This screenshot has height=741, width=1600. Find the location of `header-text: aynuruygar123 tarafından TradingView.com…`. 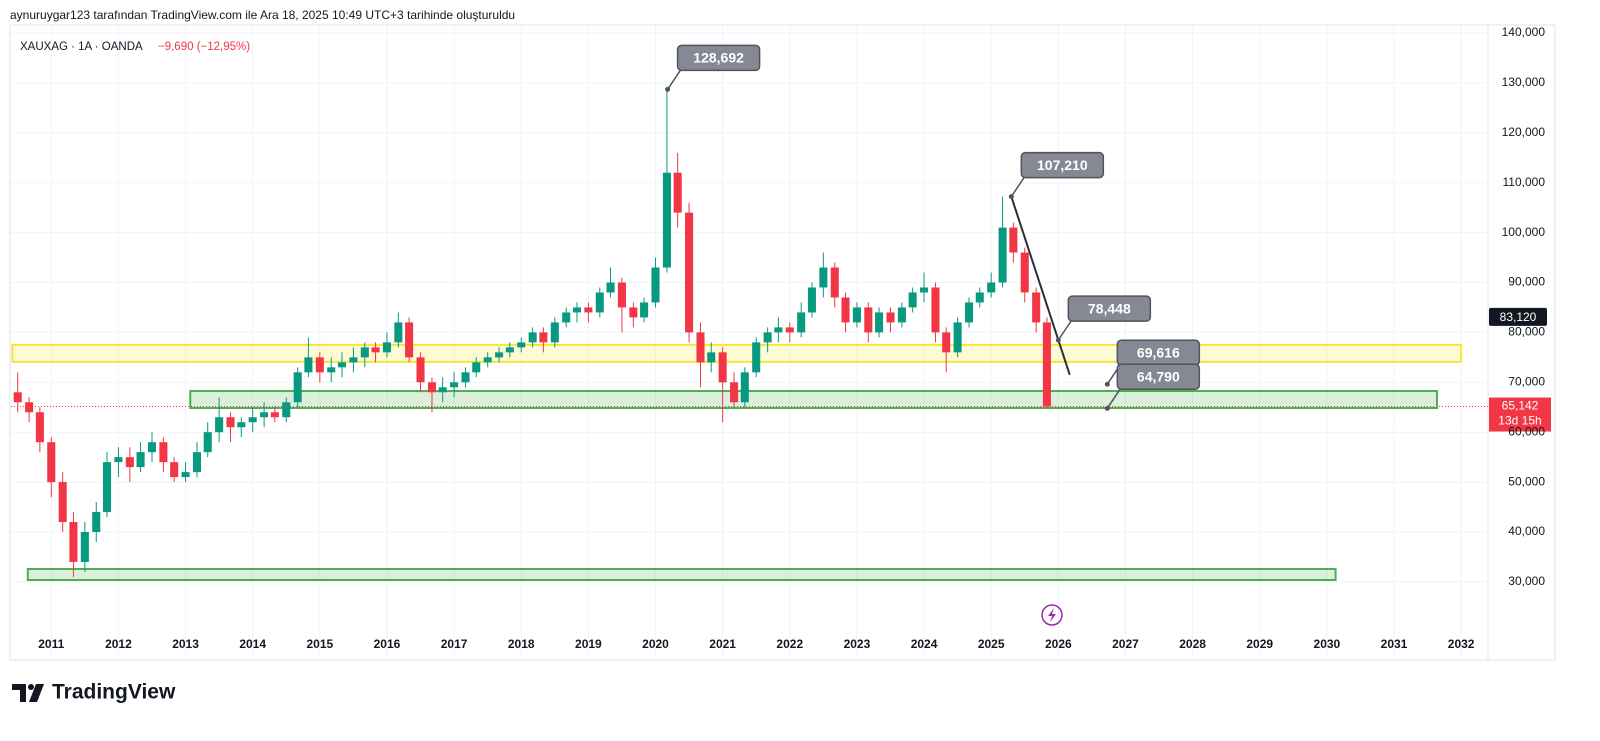

header-text: aynuruygar123 tarafından TradingView.com… is located at coordinates (262, 15).